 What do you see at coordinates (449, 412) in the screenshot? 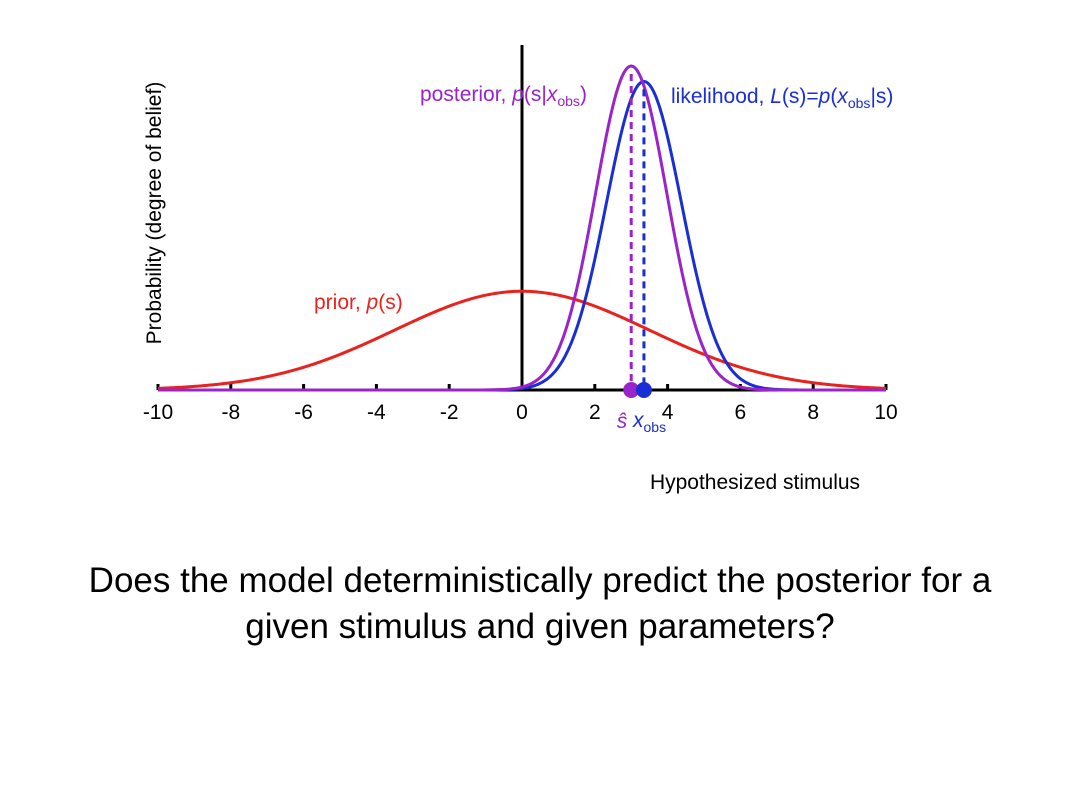
I see `x-tick-label: -2` at bounding box center [449, 412].